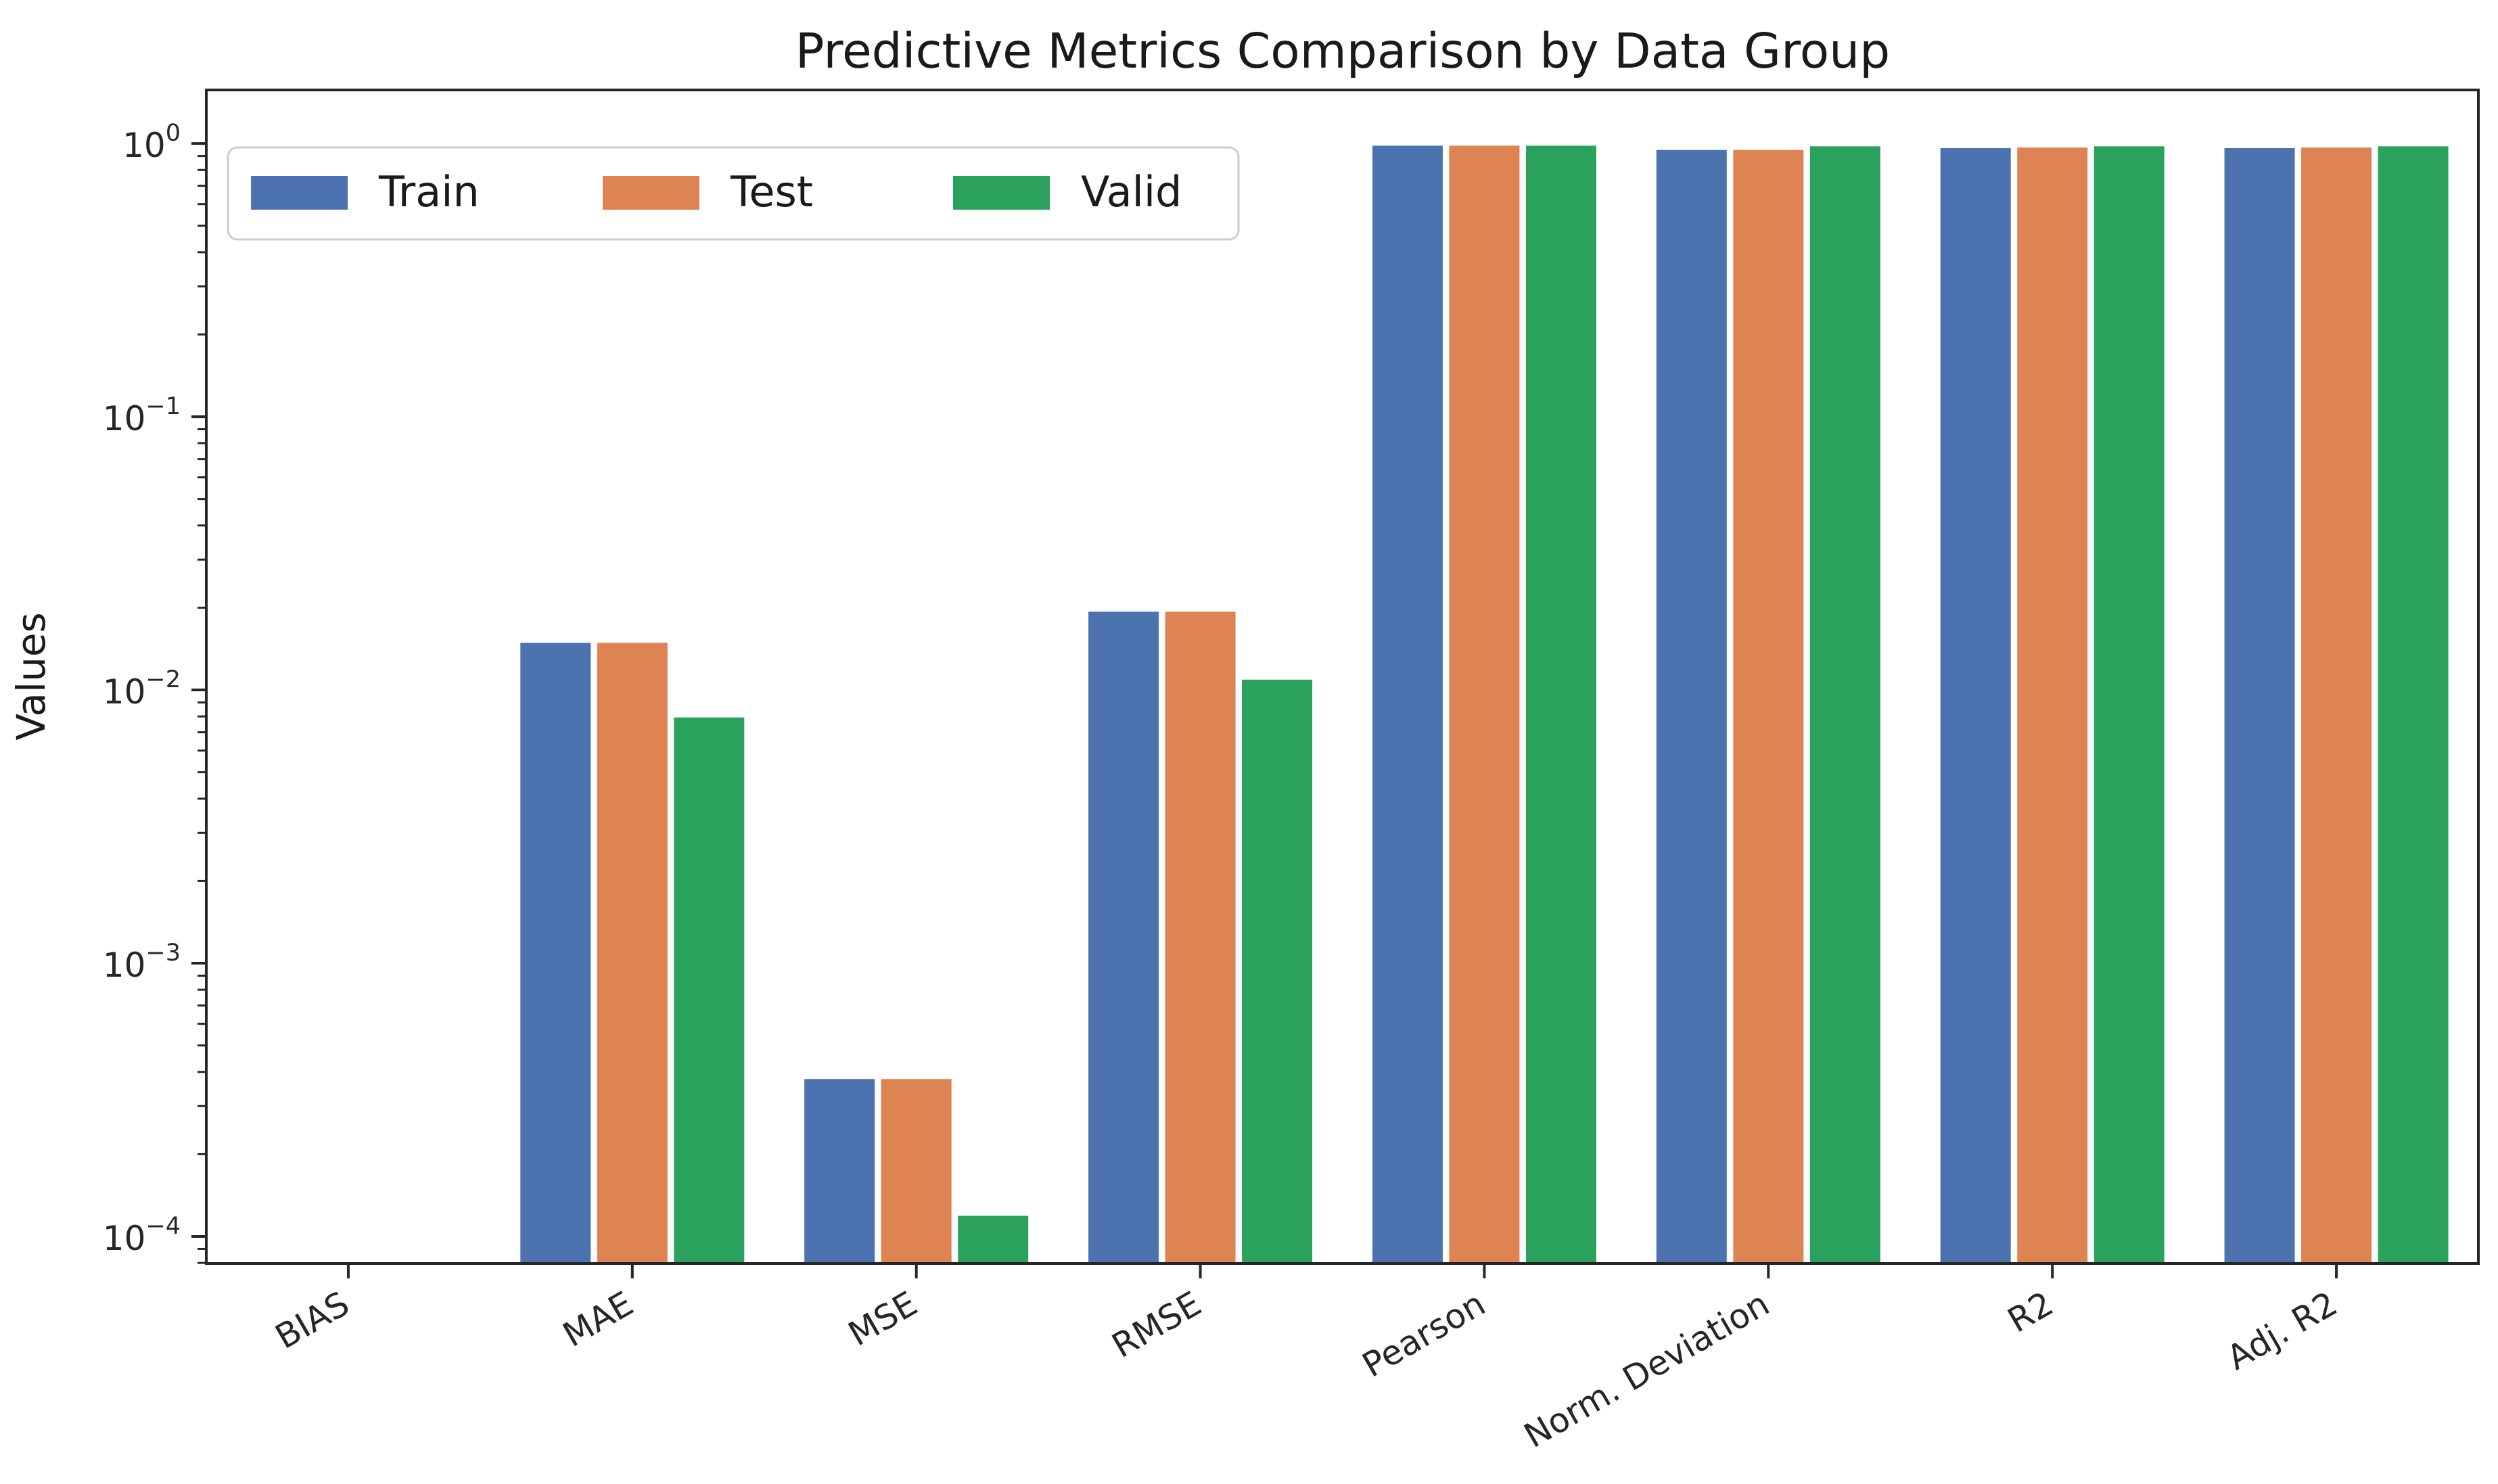  What do you see at coordinates (1277, 971) in the screenshot?
I see `bar-valid-rmse` at bounding box center [1277, 971].